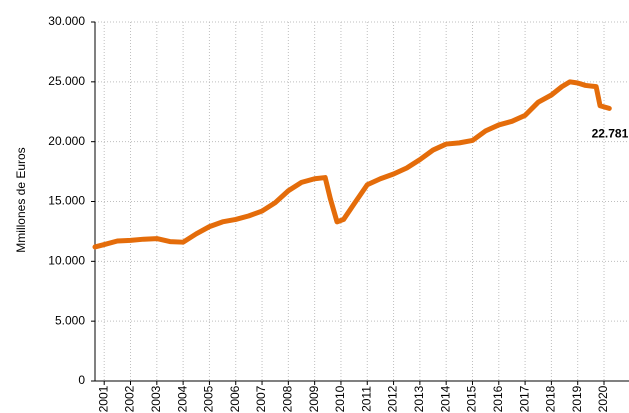  Describe the element at coordinates (81, 380) in the screenshot. I see `y-tick-label: 0` at that location.